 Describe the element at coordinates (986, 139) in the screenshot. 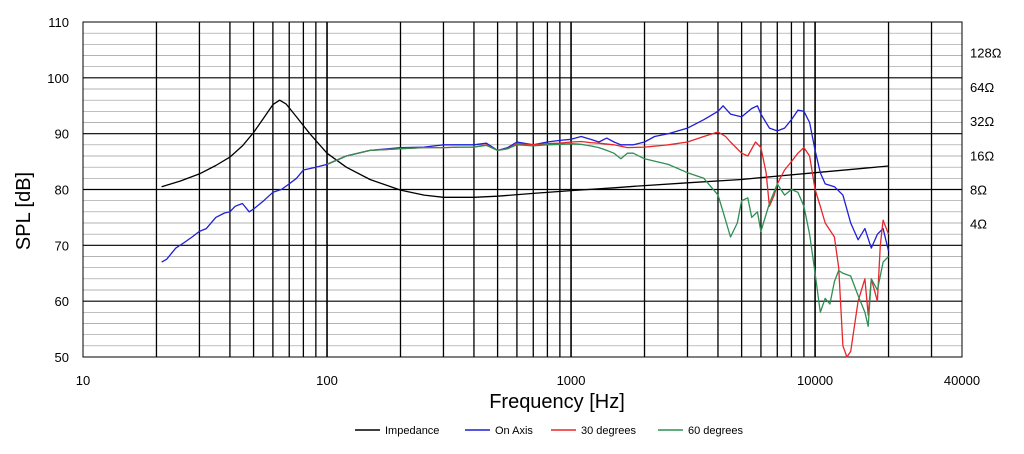

I see `y2-tick-labels: 4Ω 8Ω 16Ω 32Ω 64Ω 128Ω` at that location.